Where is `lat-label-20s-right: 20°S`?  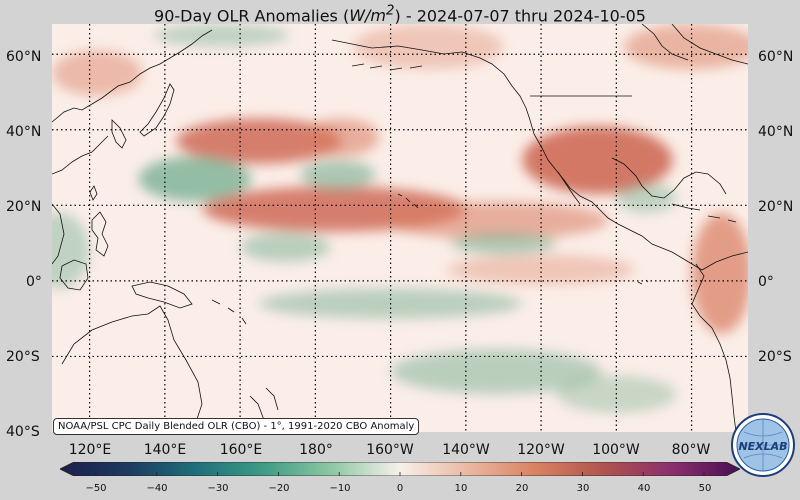 lat-label-20s-right: 20°S is located at coordinates (775, 357).